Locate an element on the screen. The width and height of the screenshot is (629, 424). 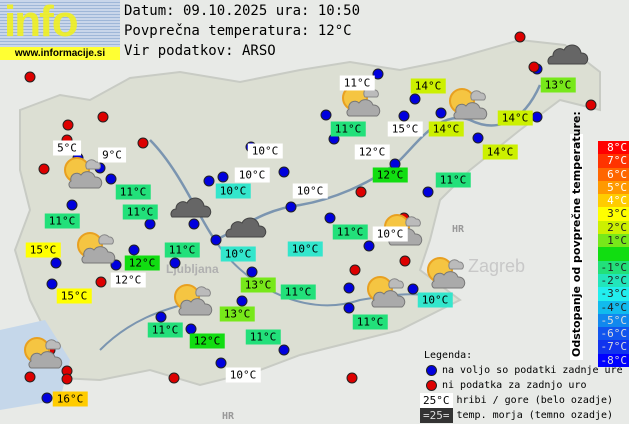
temperature-label: 15°C is located at coordinates (43, 250).